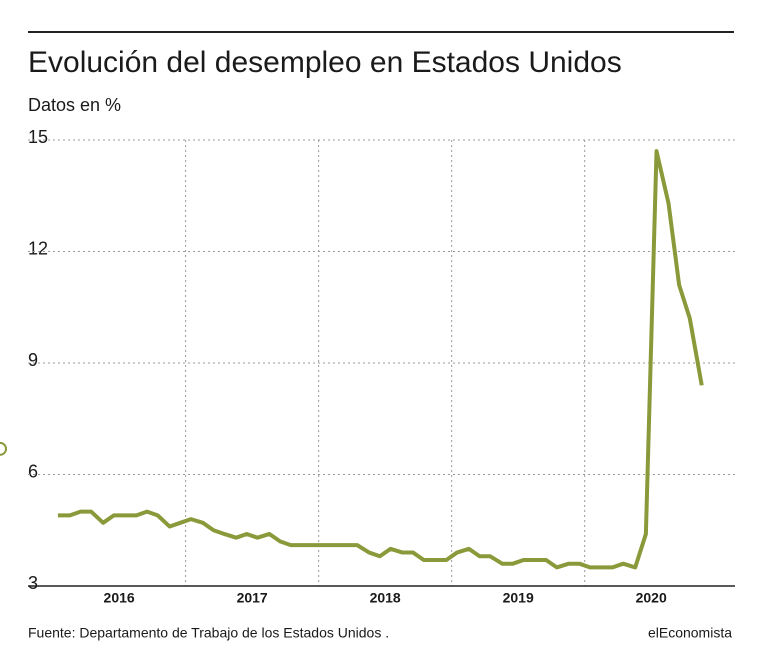 This screenshot has width=770, height=664. Describe the element at coordinates (38, 137) in the screenshot. I see `y-tick-label: 15` at that location.